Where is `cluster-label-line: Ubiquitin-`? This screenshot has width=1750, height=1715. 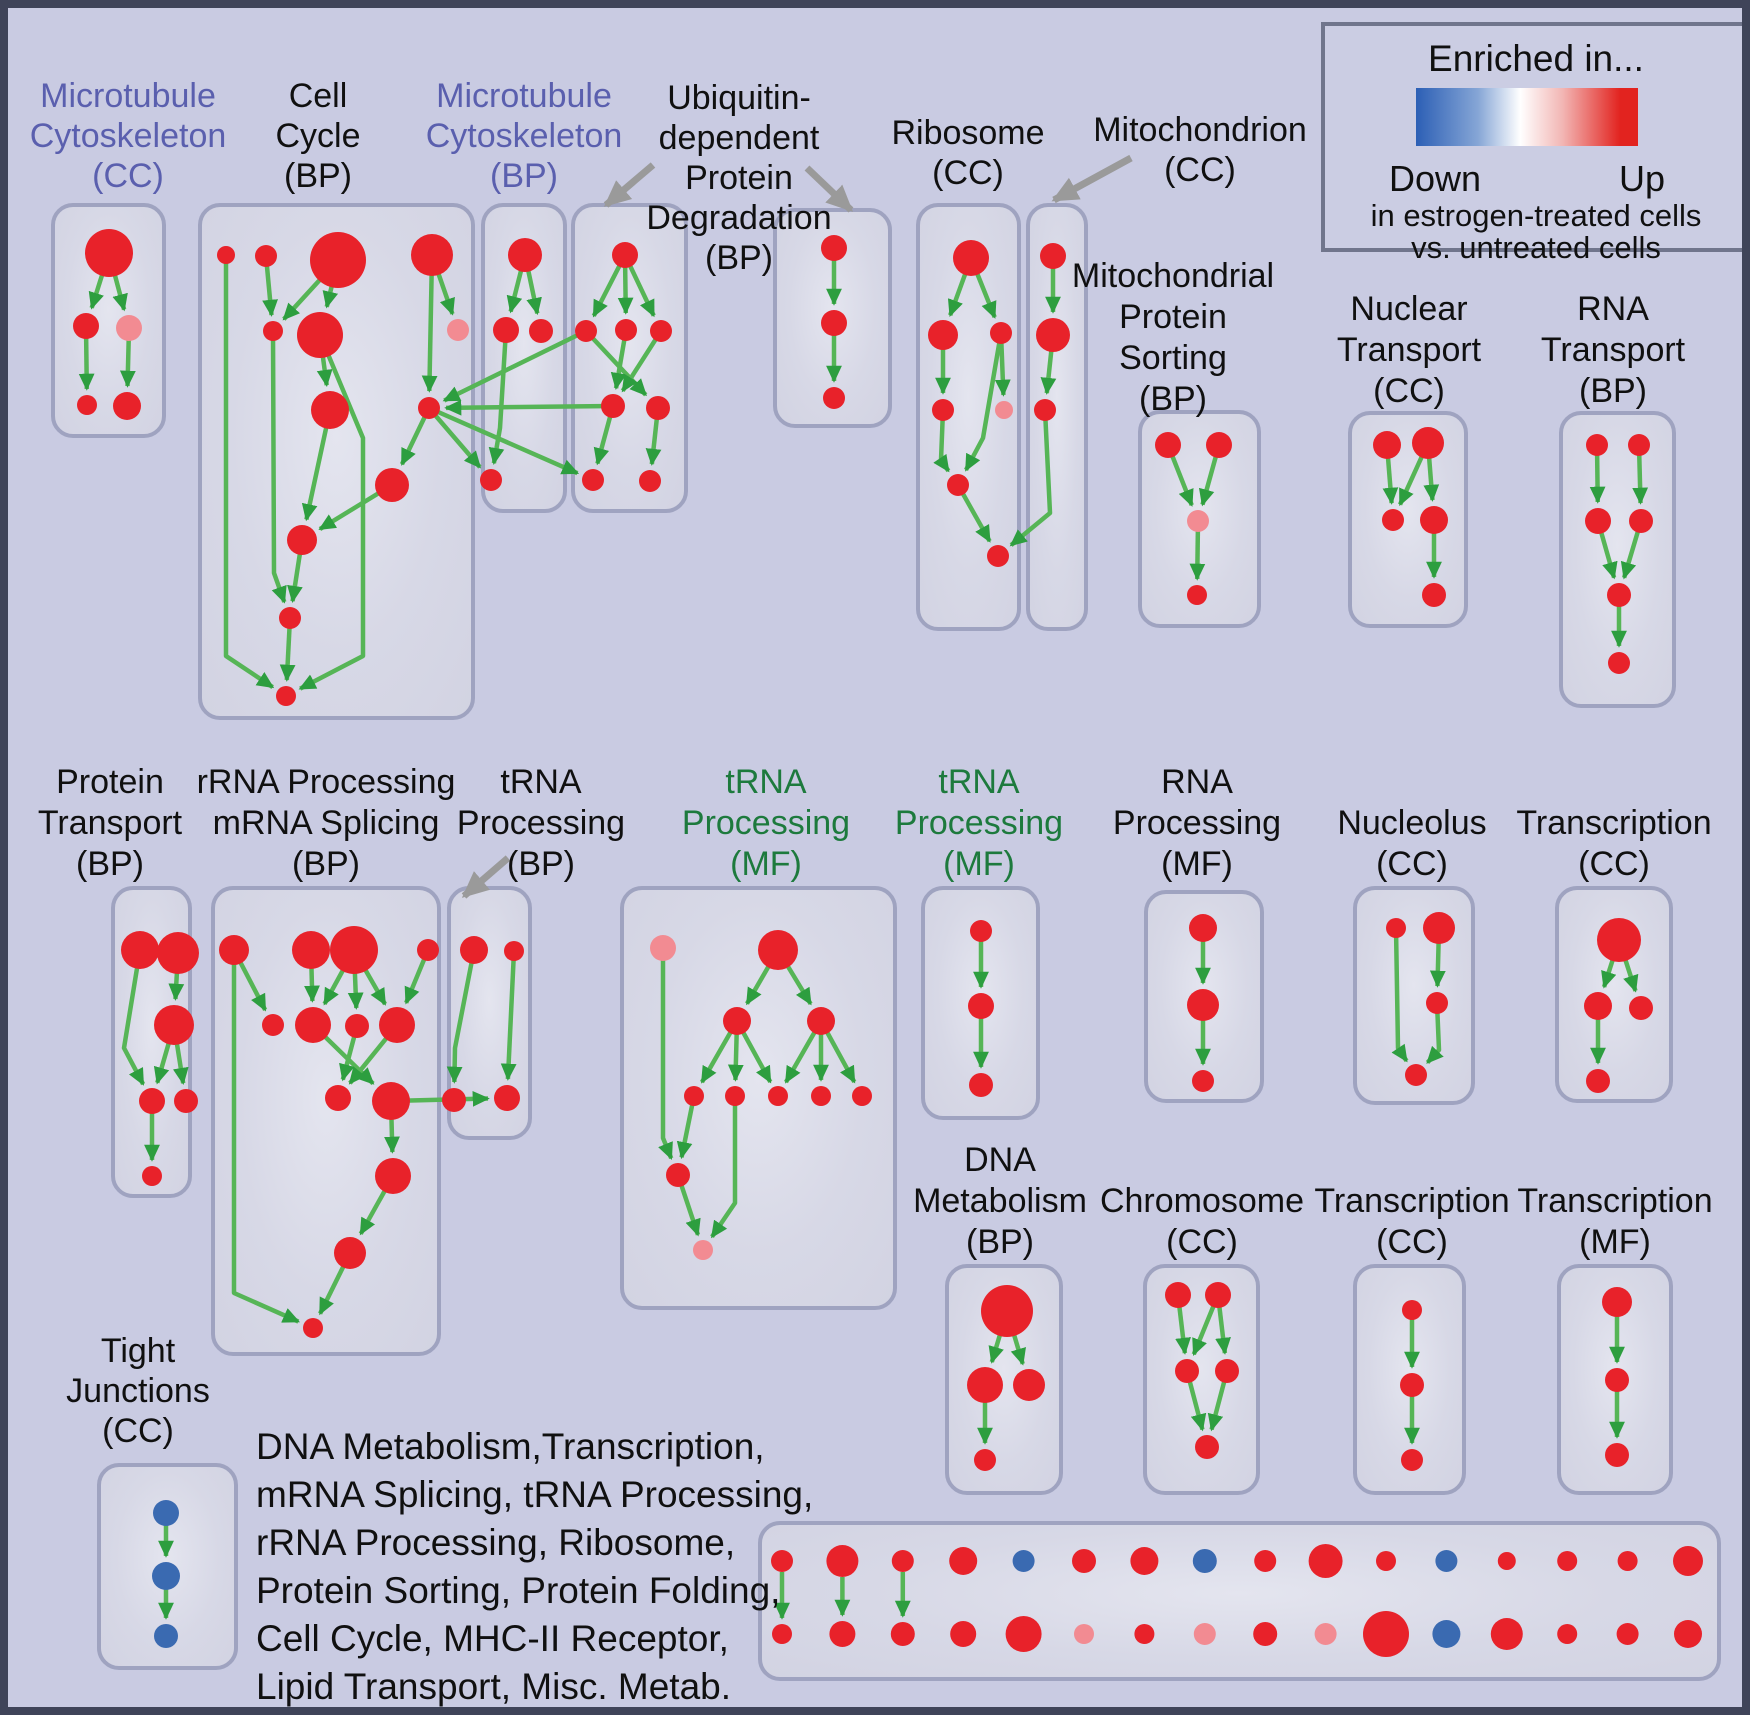 cluster-label-line: Ubiquitin- is located at coordinates (739, 98).